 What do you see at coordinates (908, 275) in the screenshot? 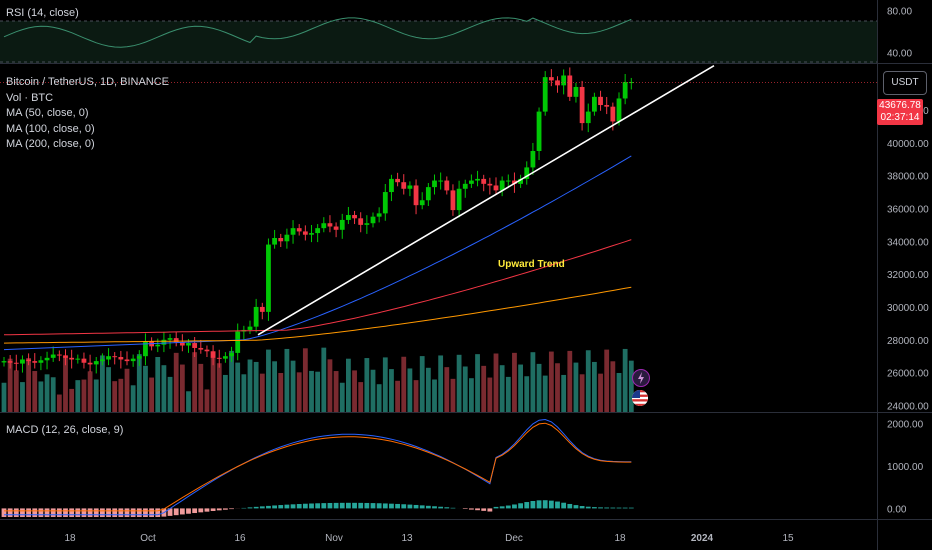
I see `price-axis-label: 32000.00` at bounding box center [908, 275].